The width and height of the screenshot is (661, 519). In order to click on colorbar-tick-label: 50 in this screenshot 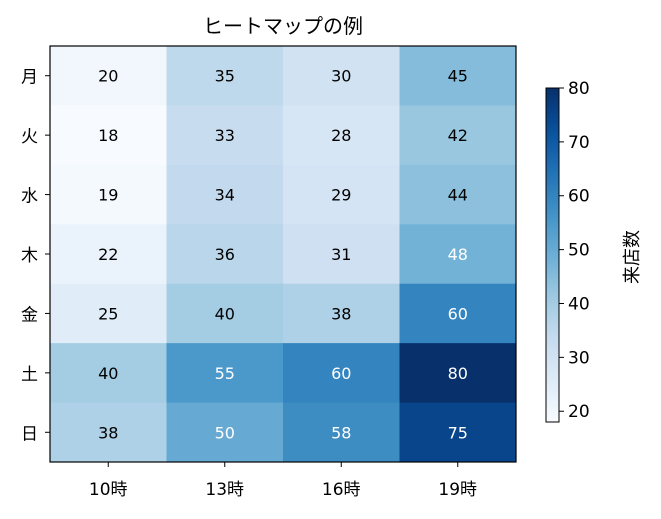, I will do `click(579, 251)`.